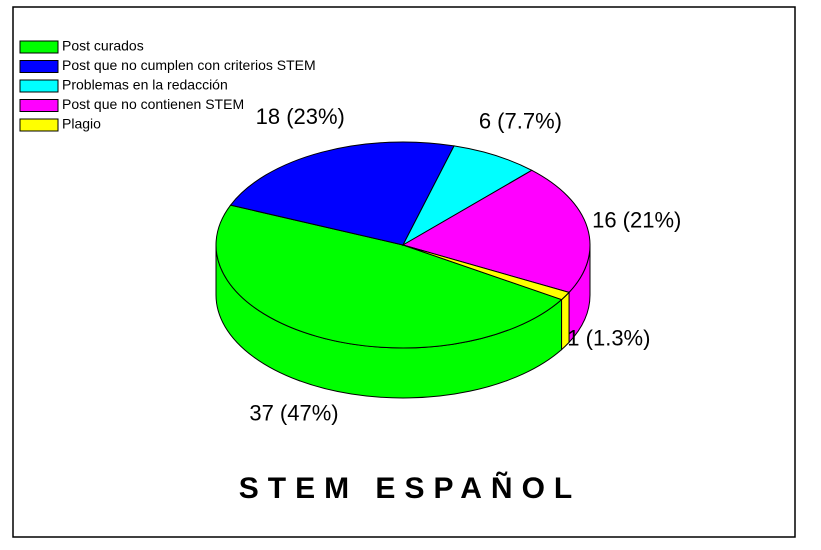 This screenshot has width=821, height=550. Describe the element at coordinates (153, 104) in the screenshot. I see `legend-label: Post que no contienen STEM` at that location.